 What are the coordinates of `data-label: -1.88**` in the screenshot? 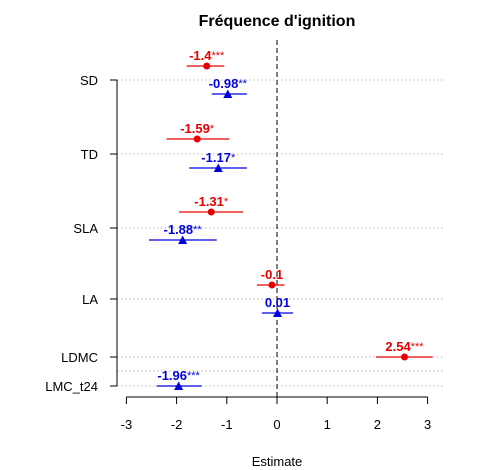 It's located at (183, 229).